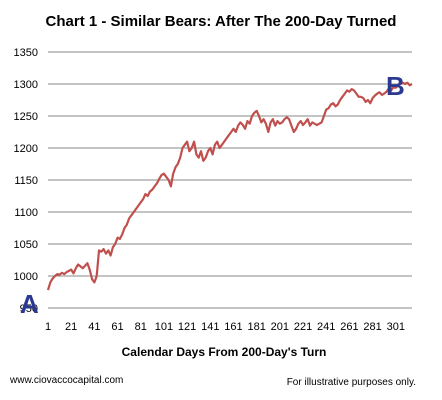  What do you see at coordinates (26, 277) in the screenshot?
I see `y-tick-label: 1000` at bounding box center [26, 277].